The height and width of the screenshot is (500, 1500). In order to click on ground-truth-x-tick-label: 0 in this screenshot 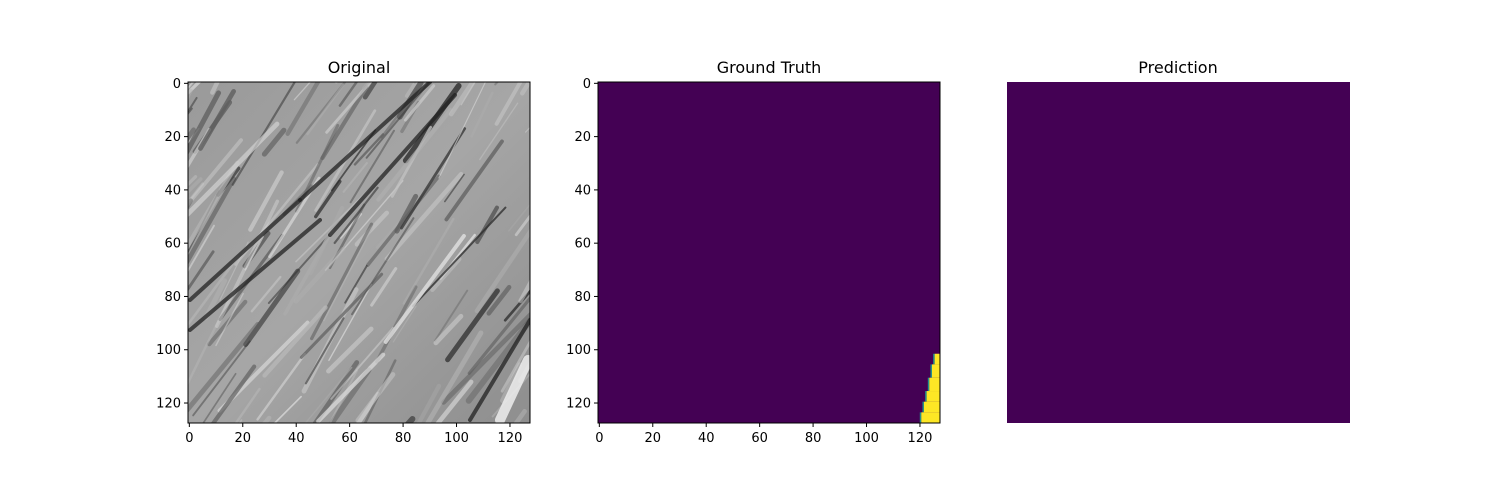, I will do `click(599, 438)`.